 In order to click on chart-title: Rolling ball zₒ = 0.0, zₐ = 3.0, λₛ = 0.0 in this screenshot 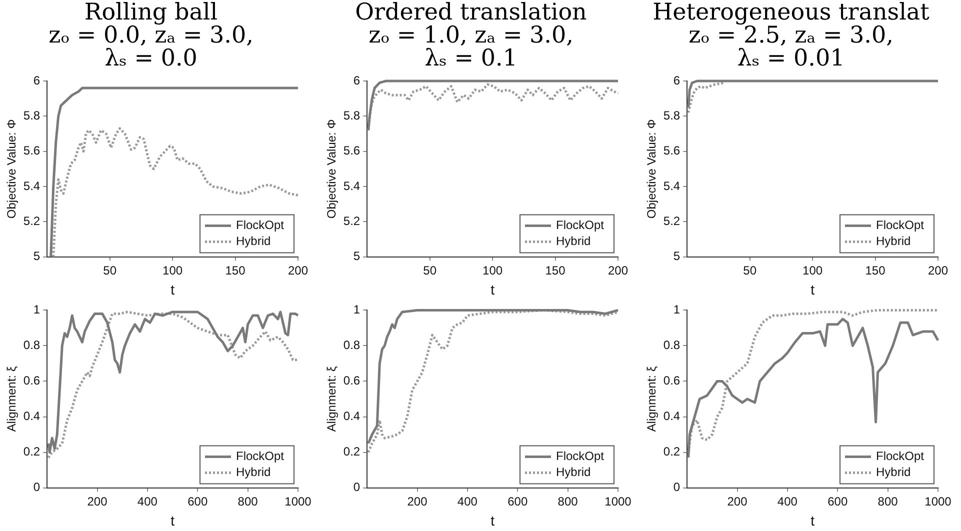, I will do `click(151, 36)`.